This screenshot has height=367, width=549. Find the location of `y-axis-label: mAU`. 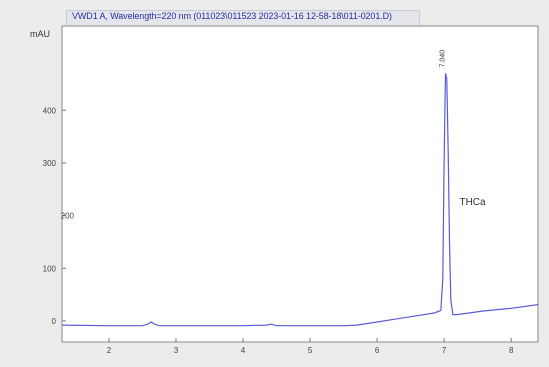

y-axis-label: mAU is located at coordinates (40, 34).